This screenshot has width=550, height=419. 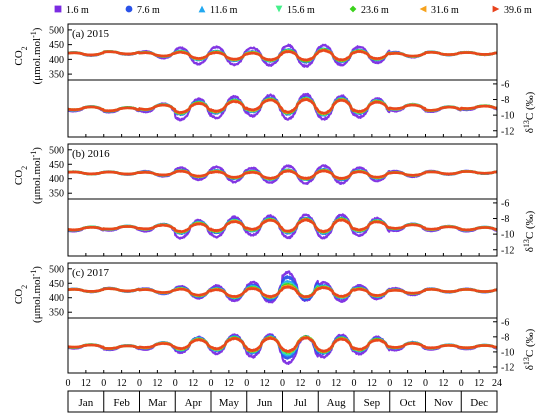 I want to click on month-label: Sep, so click(x=372, y=403).